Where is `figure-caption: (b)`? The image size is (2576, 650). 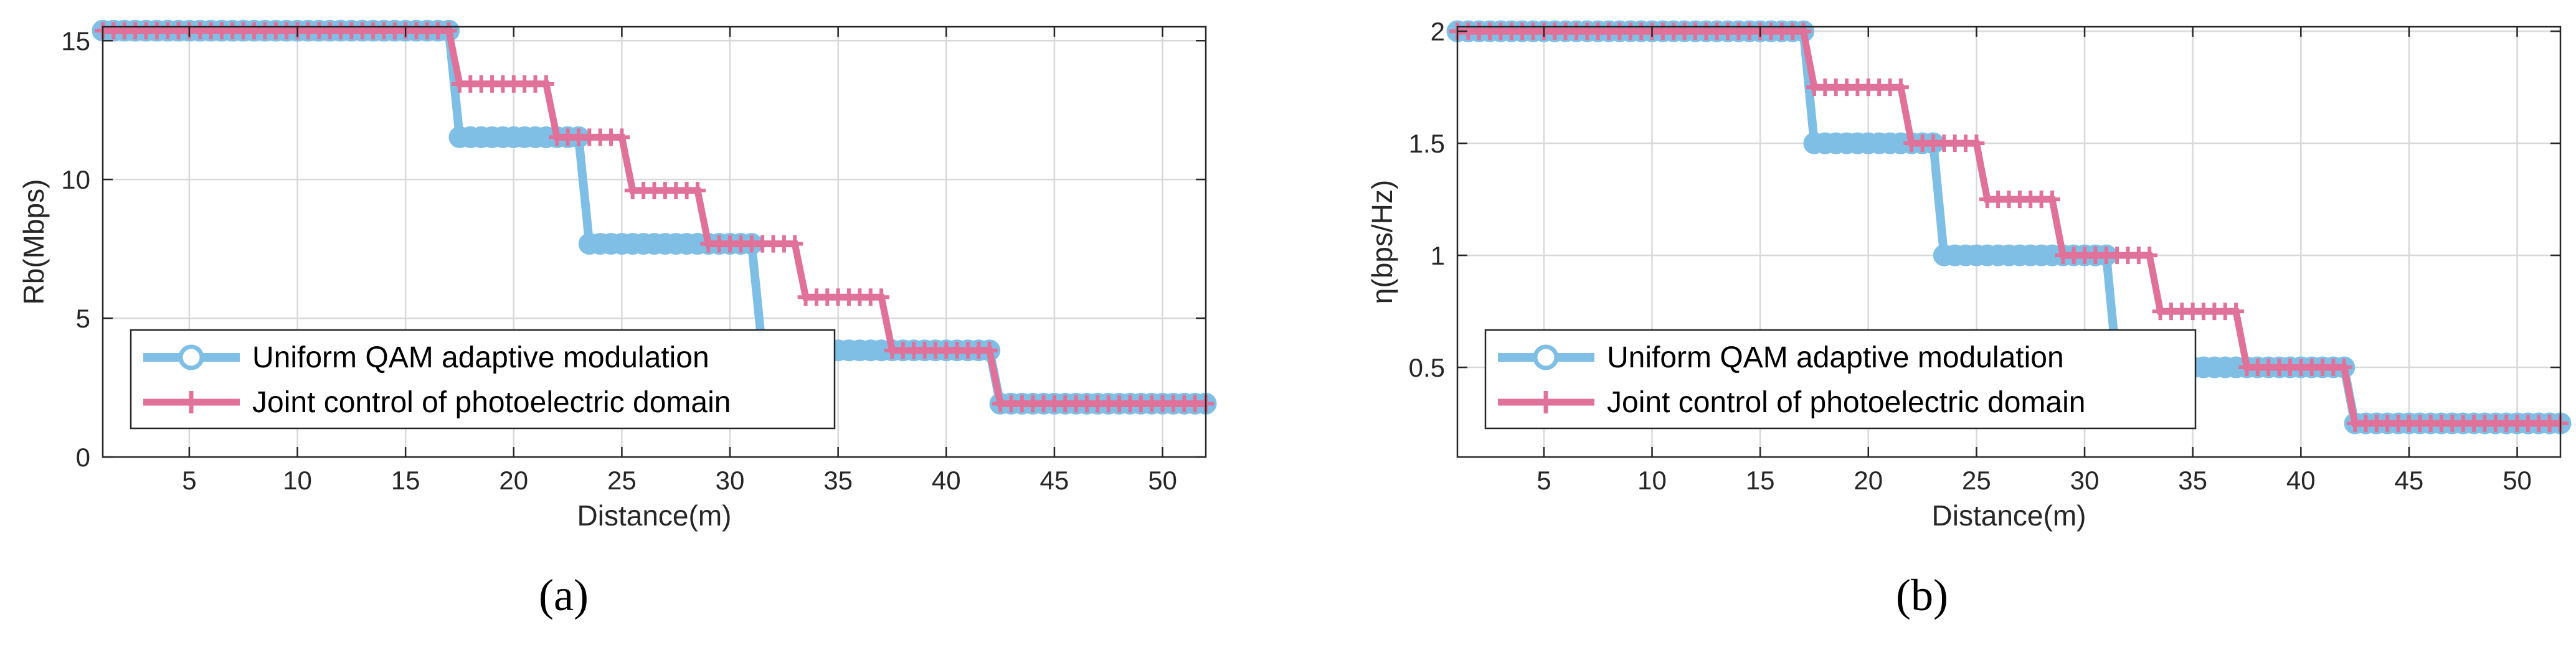 figure-caption: (b) is located at coordinates (1922, 595).